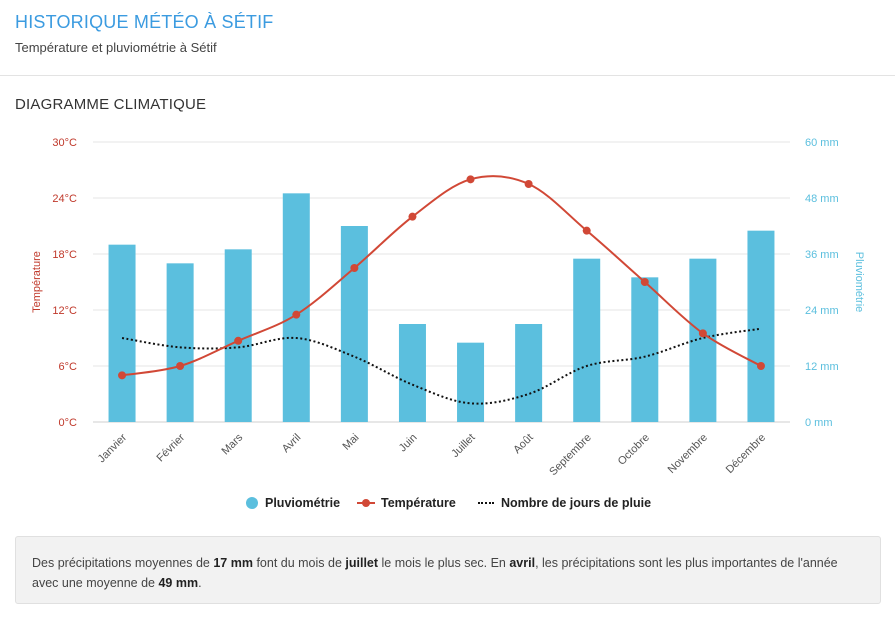 This screenshot has width=895, height=635. Describe the element at coordinates (178, 583) in the screenshot. I see `summary-value-max-rain: 49 mm` at that location.